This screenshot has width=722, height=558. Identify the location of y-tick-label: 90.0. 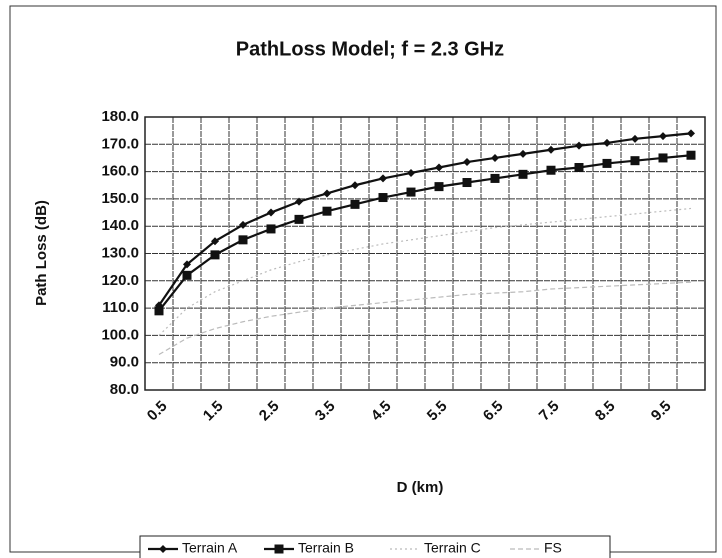
(124, 362).